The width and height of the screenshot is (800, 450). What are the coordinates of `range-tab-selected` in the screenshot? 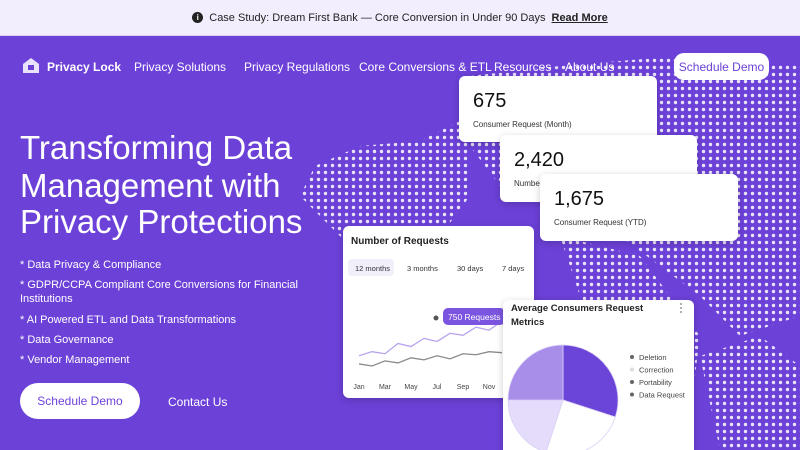 It's located at (371, 267).